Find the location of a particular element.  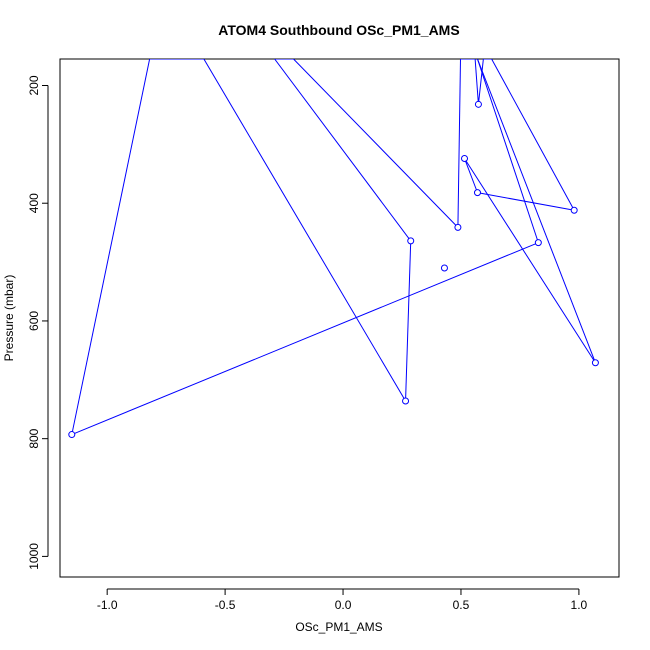

x-axis: -1.0 -0.5 0.0 0.5 1.0 is located at coordinates (342, 600).